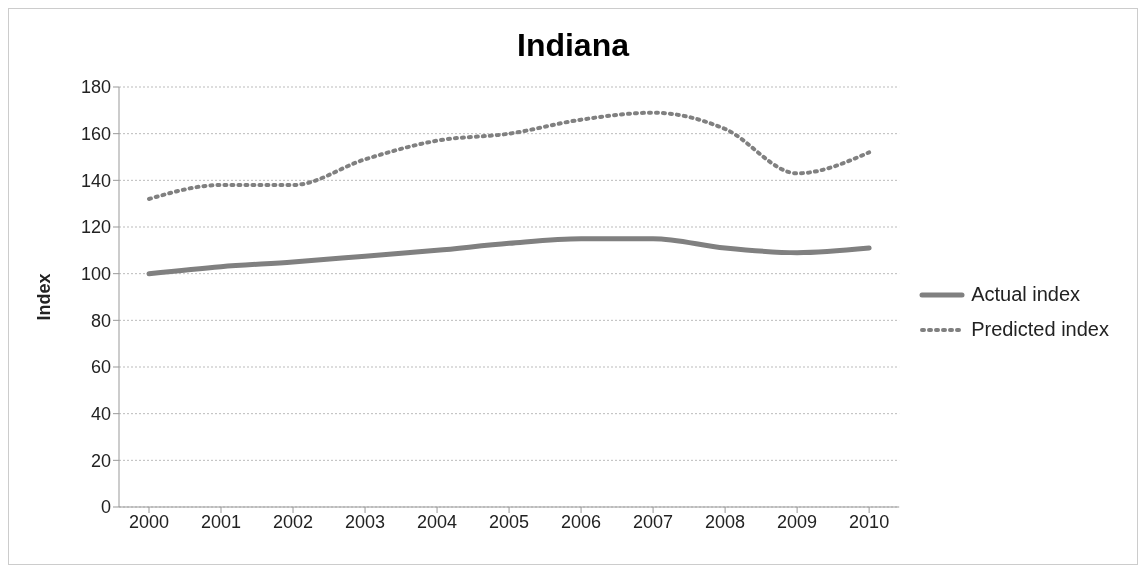 This screenshot has height=571, width=1144. What do you see at coordinates (105, 507) in the screenshot?
I see `y-tick-label: 0` at bounding box center [105, 507].